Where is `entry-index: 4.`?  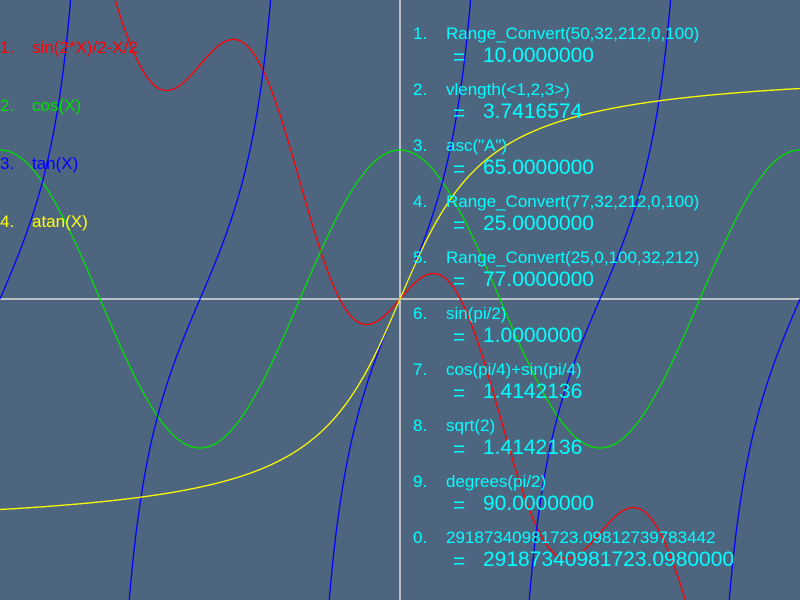
entry-index: 4. is located at coordinates (420, 201).